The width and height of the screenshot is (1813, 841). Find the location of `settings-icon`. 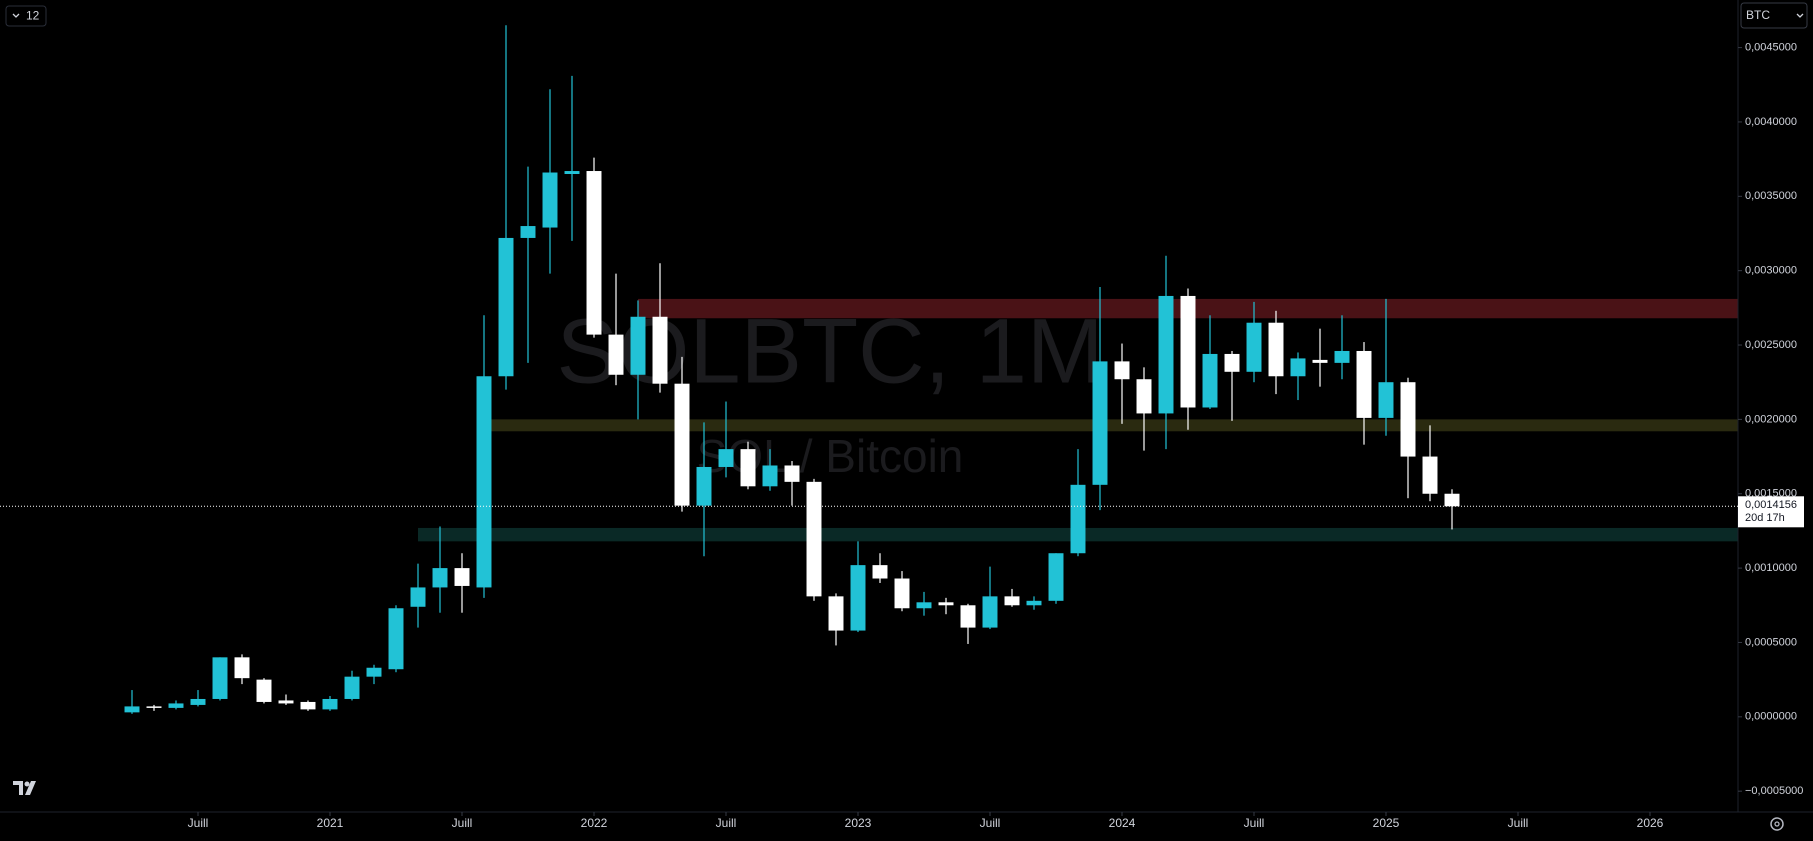

settings-icon is located at coordinates (1777, 824).